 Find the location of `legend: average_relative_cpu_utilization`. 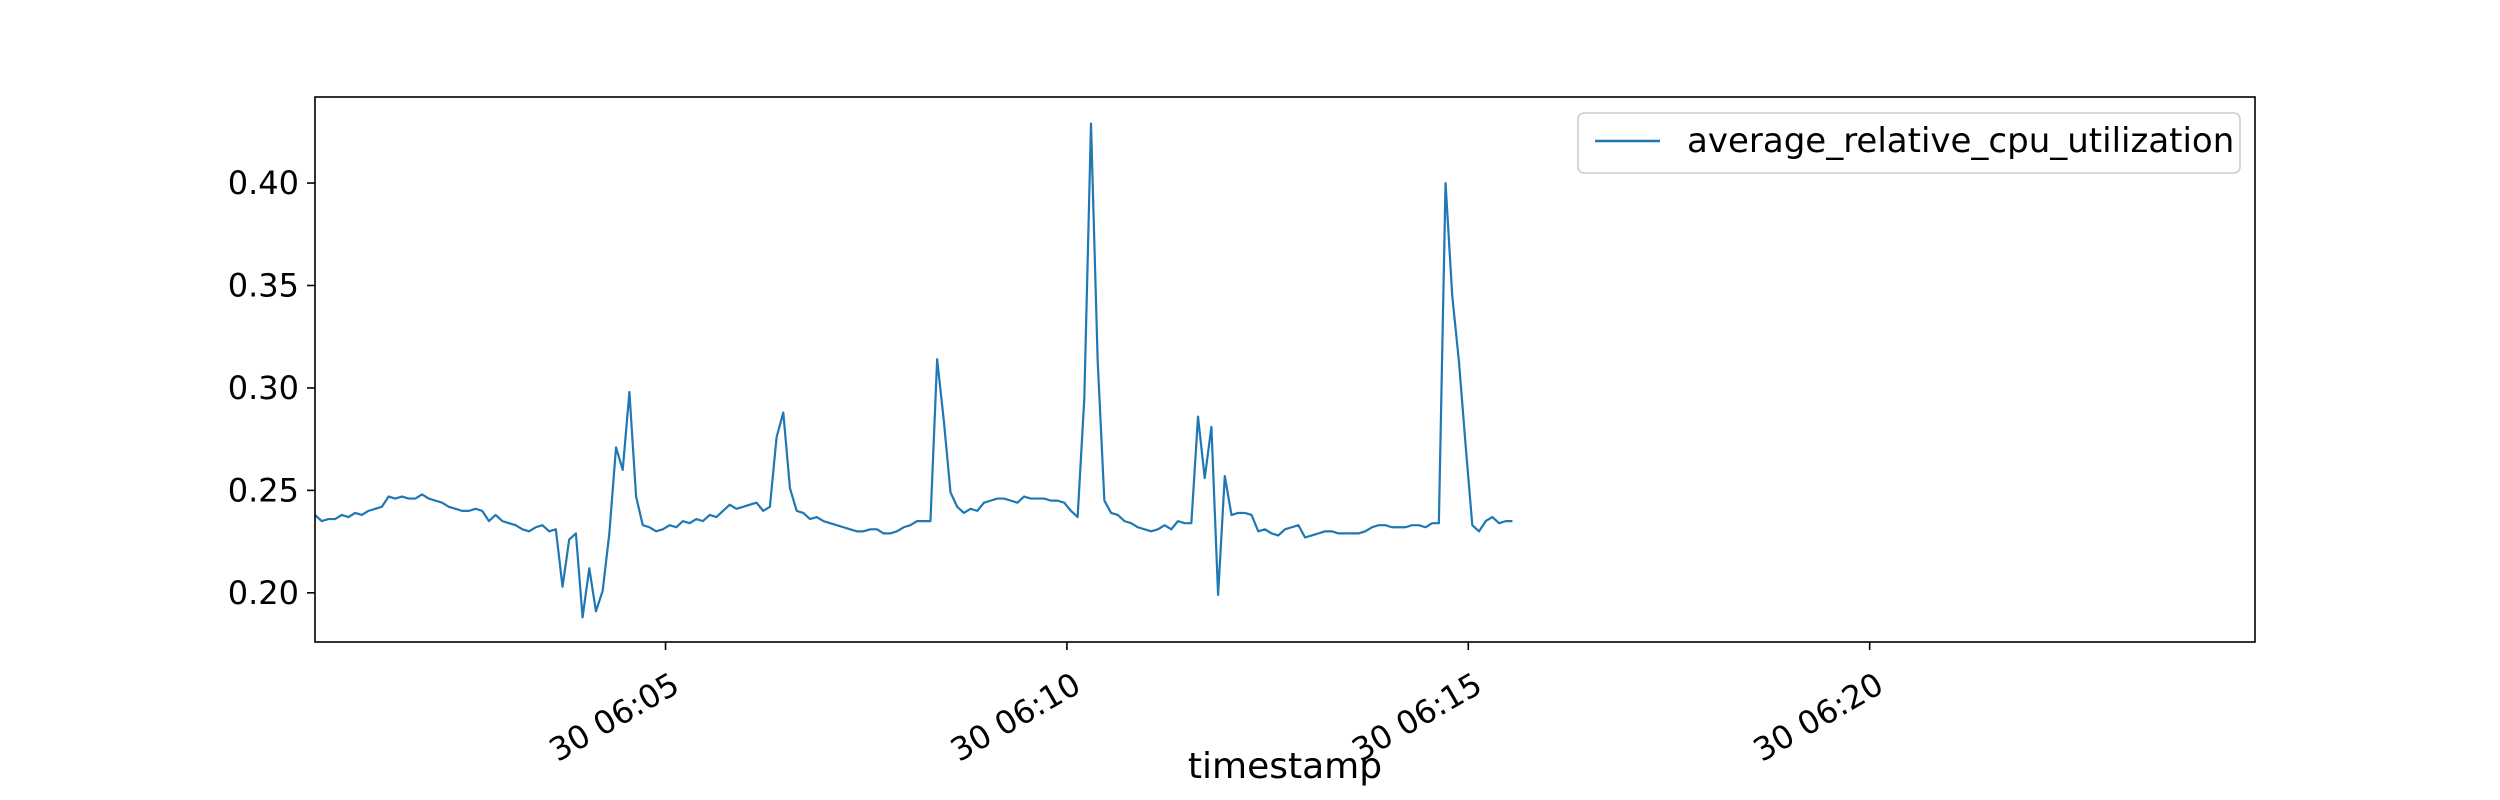

legend: average_relative_cpu_utilization is located at coordinates (1909, 143).